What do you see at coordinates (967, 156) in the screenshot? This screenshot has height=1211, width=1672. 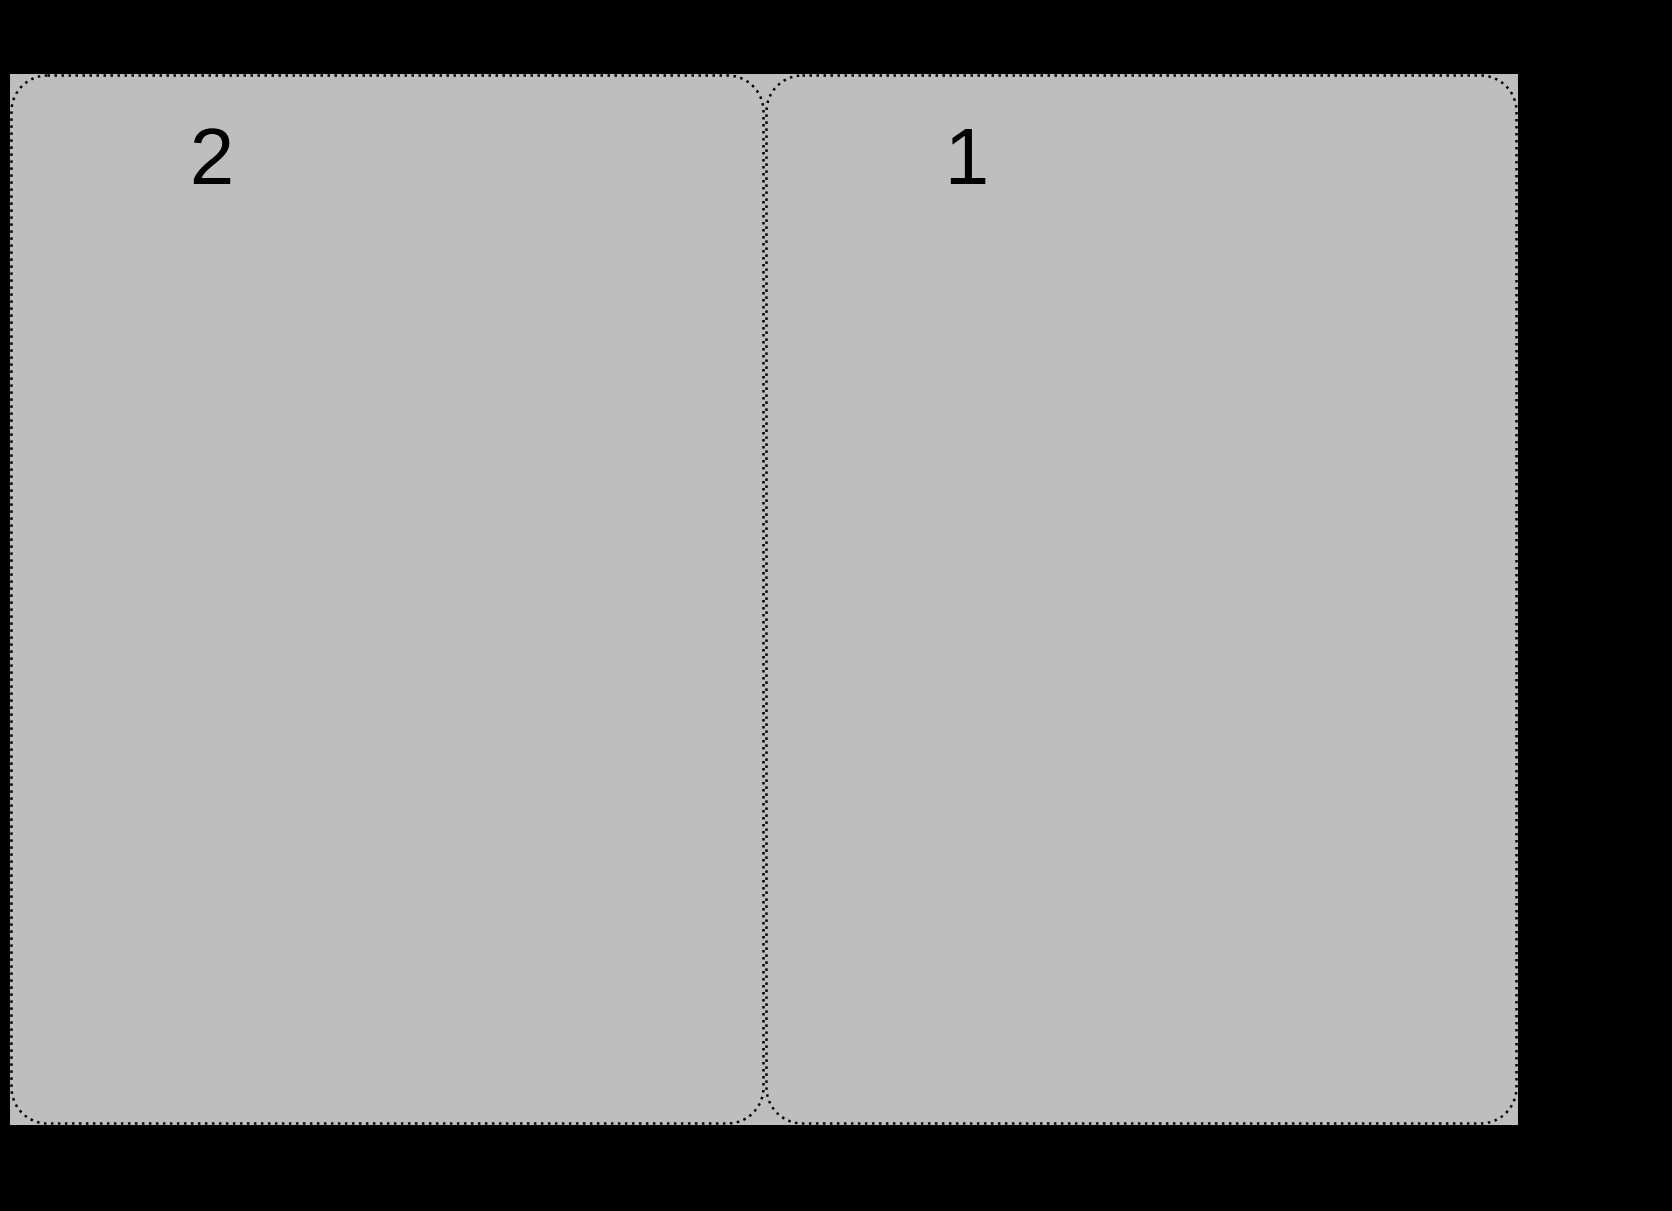 I see `panel-number-label: 1` at bounding box center [967, 156].